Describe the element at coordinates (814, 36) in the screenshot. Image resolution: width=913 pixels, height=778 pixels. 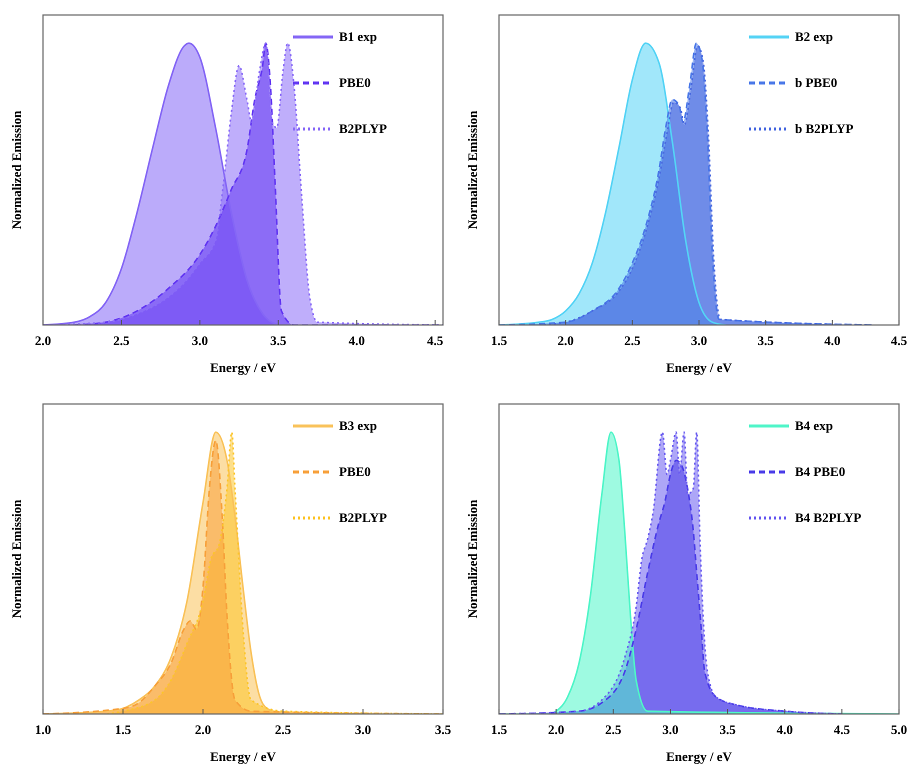
I see `legend-label: B2 exp` at that location.